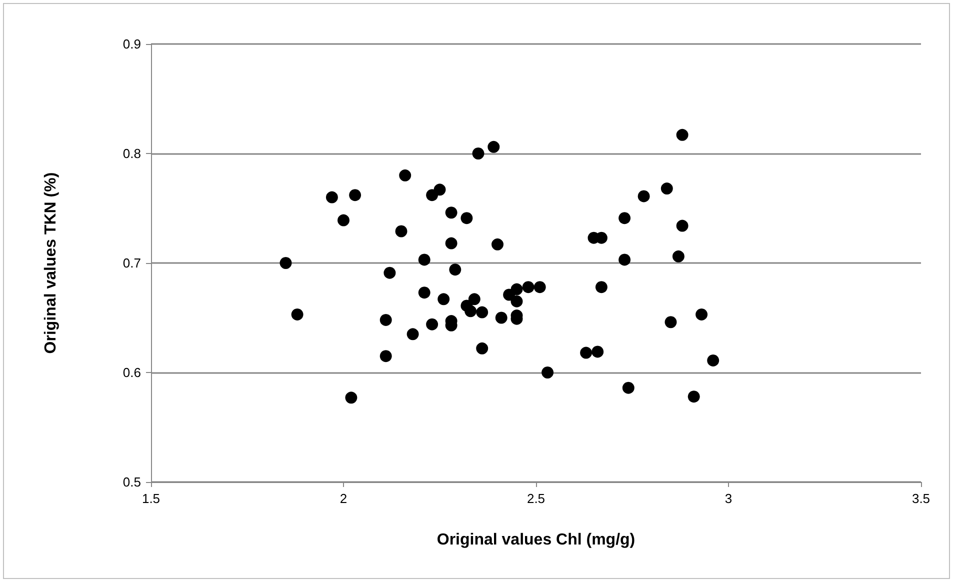 This screenshot has width=955, height=584. I want to click on x-tick-label: 2, so click(344, 498).